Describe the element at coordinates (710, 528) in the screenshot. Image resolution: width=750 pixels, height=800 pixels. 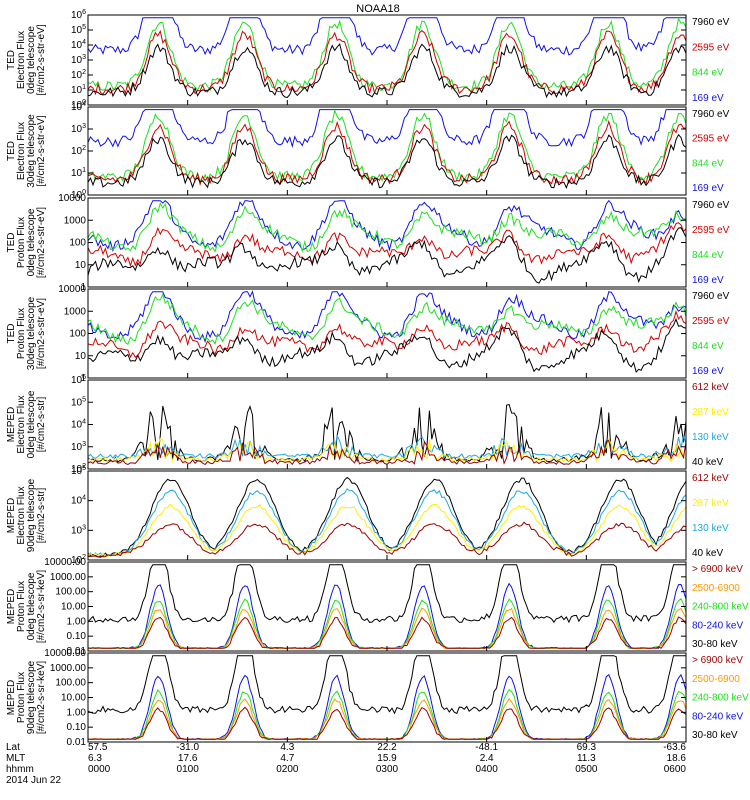
I see `legend-entry: 130 keV` at that location.